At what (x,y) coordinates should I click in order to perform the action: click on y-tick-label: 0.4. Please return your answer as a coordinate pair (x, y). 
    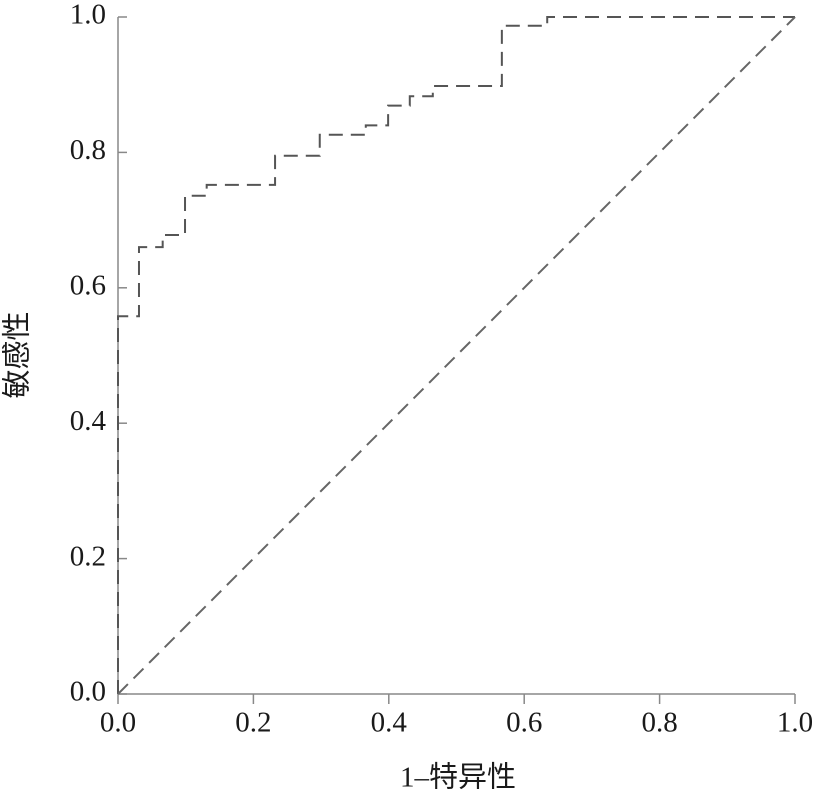
    Looking at the image, I should click on (88, 421).